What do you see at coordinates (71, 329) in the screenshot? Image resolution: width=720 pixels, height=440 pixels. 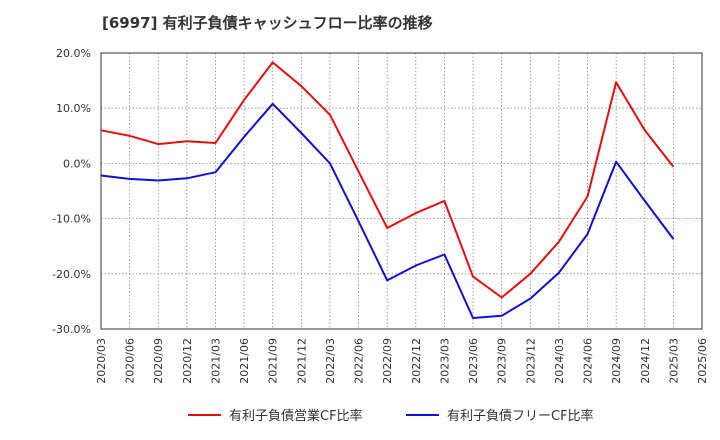 I see `y-tick-label: -30.0%` at bounding box center [71, 329].